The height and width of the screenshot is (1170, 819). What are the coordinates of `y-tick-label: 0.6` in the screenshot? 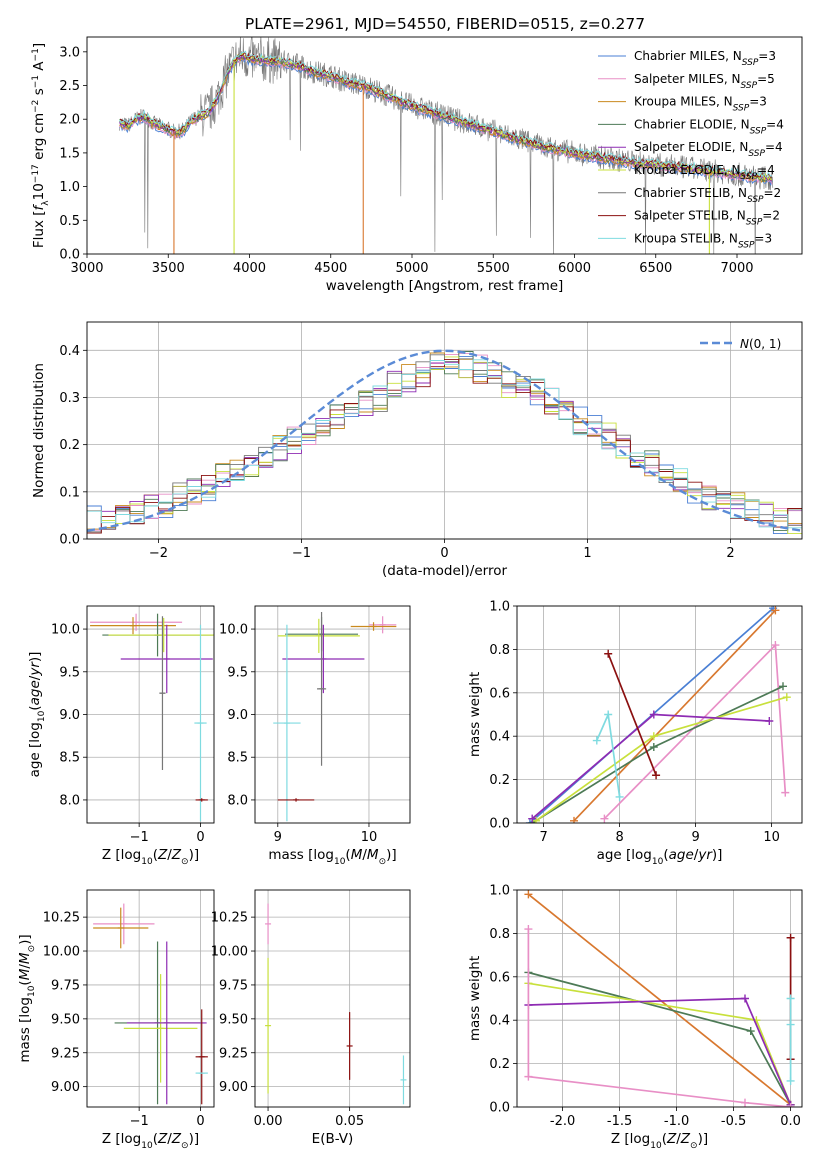 It's located at (499, 977).